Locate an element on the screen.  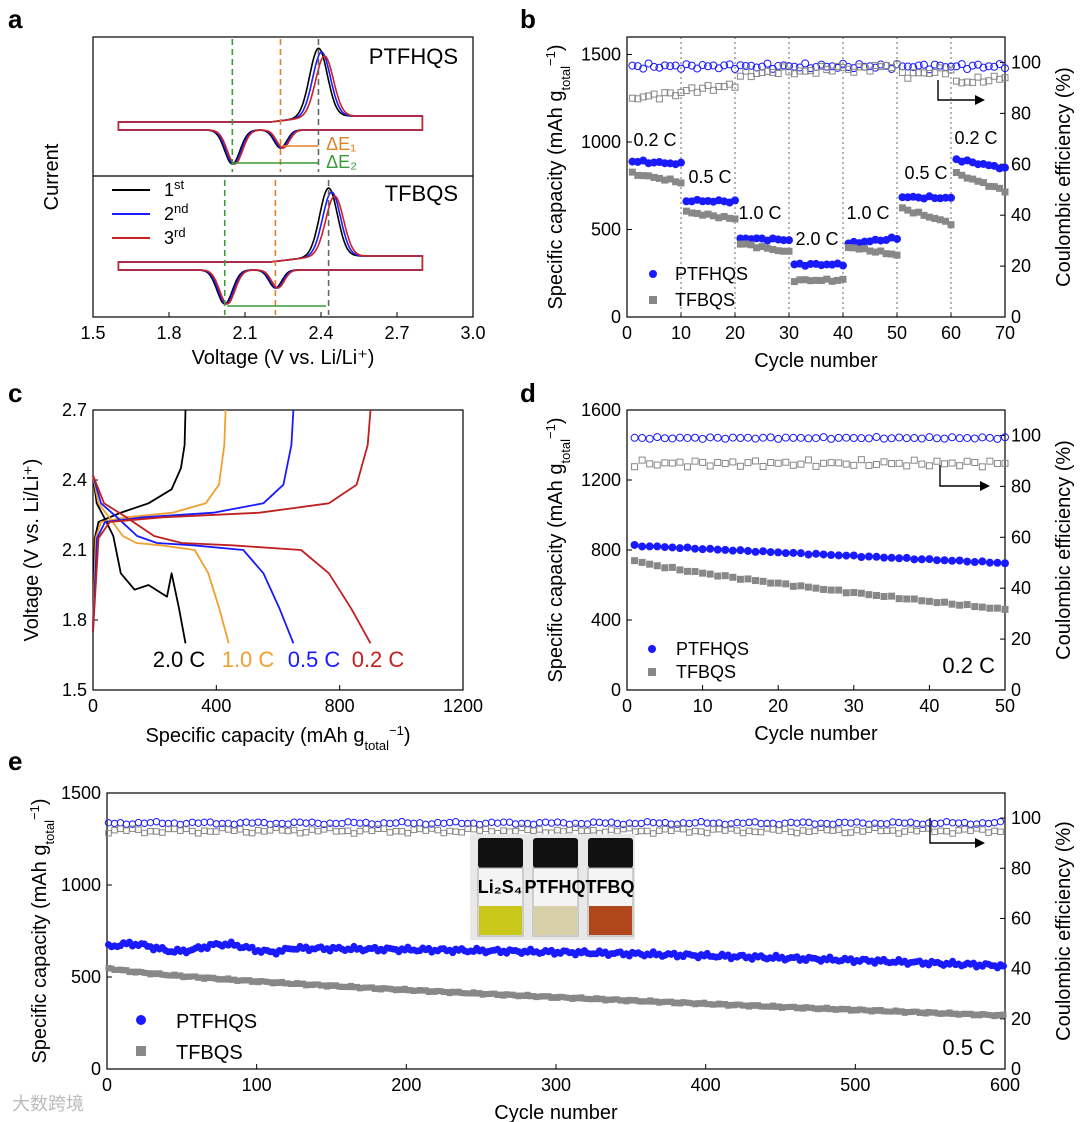
x-tick-label: 10 is located at coordinates (681, 333).